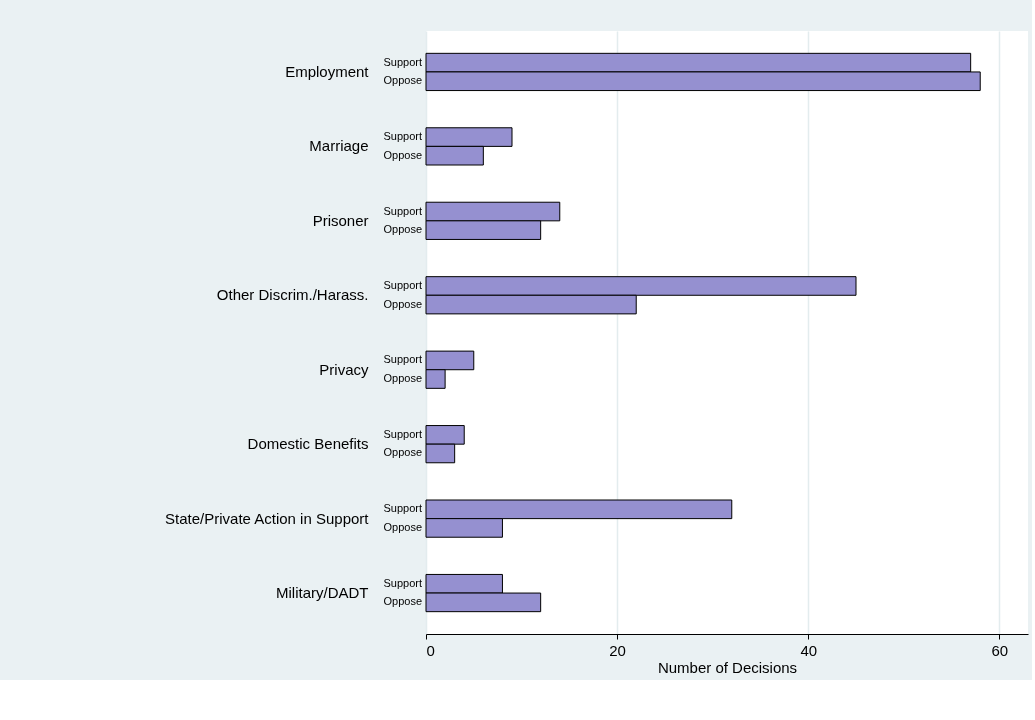  Describe the element at coordinates (292, 295) in the screenshot. I see `y-tick-label: Other Discrim./Harass.` at that location.